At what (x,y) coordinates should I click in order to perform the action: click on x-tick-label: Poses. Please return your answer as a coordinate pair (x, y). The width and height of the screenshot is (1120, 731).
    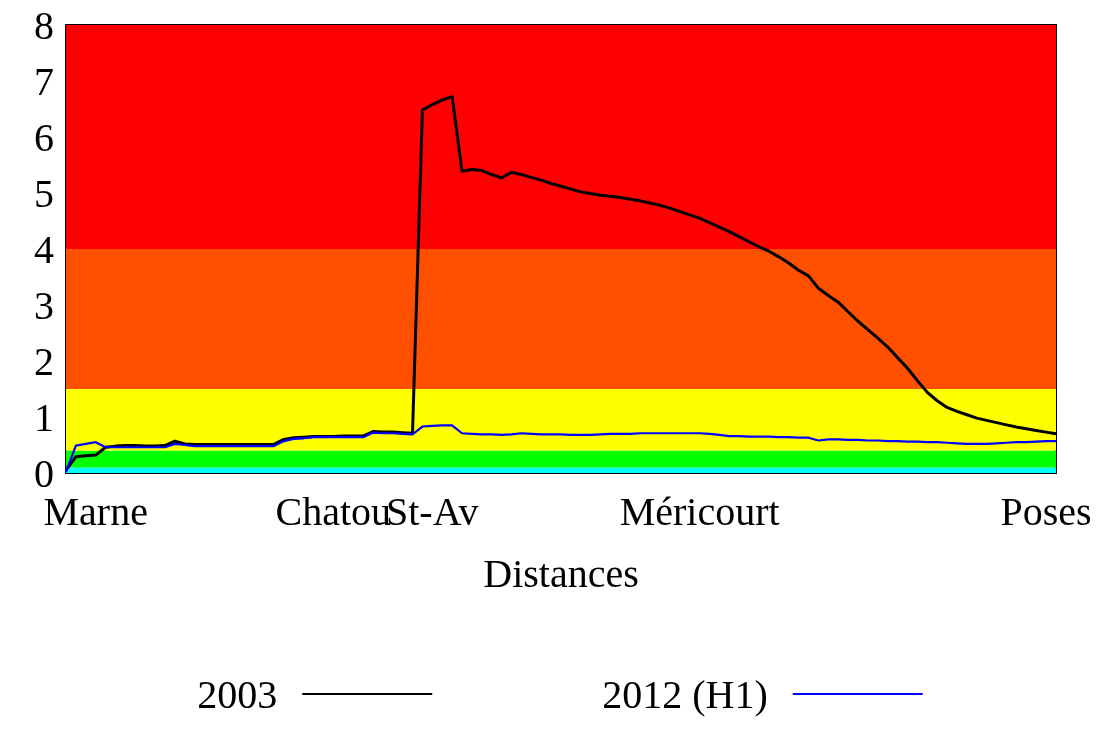
    Looking at the image, I should click on (1046, 511).